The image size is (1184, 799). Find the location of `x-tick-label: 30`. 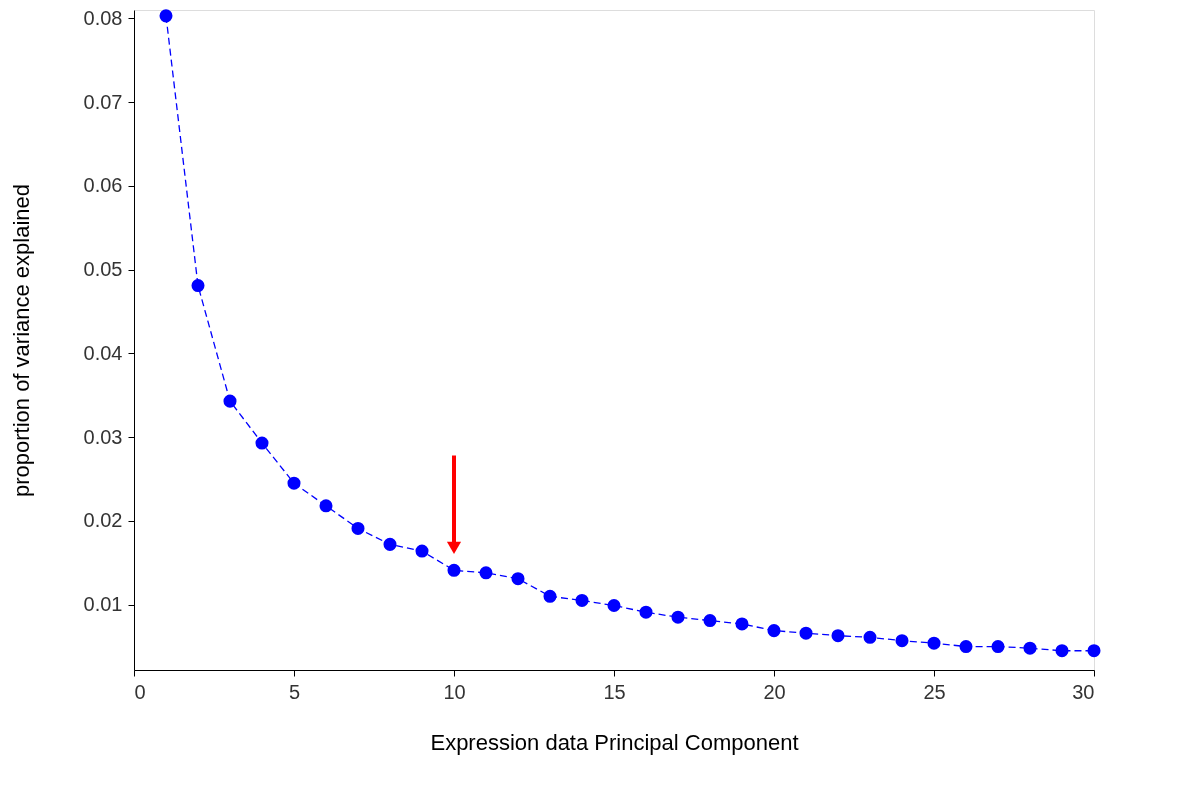

x-tick-label: 30 is located at coordinates (1083, 691).